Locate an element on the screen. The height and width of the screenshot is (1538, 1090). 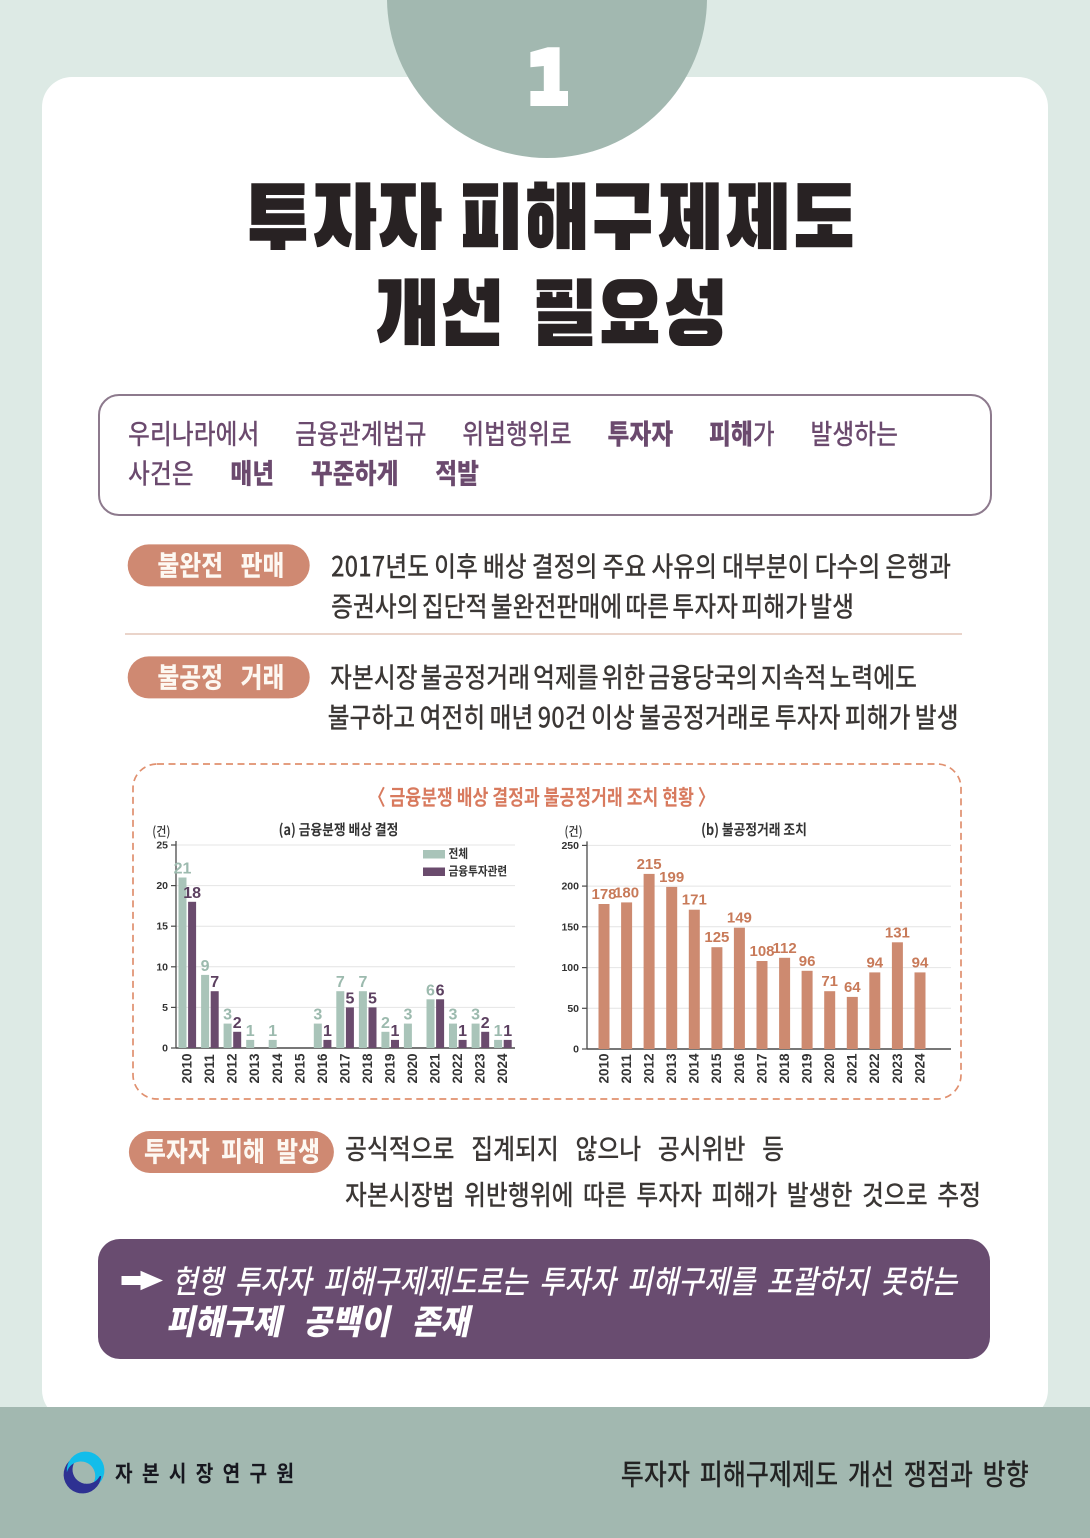
svg-text: 171 is located at coordinates (694, 900).